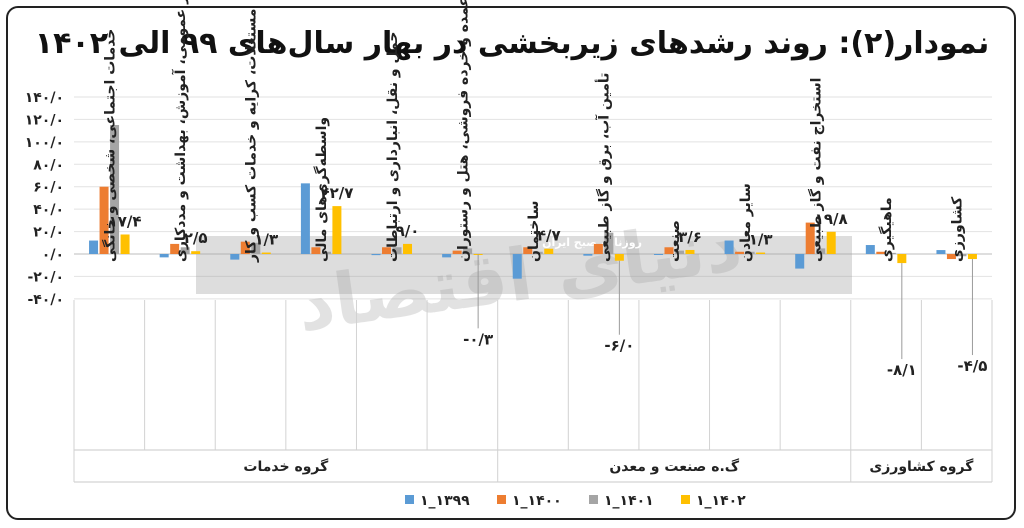 This screenshot has width=1024, height=528. Describe the element at coordinates (286, 466) in the screenshot. I see `group-label: گروه خدمات` at that location.